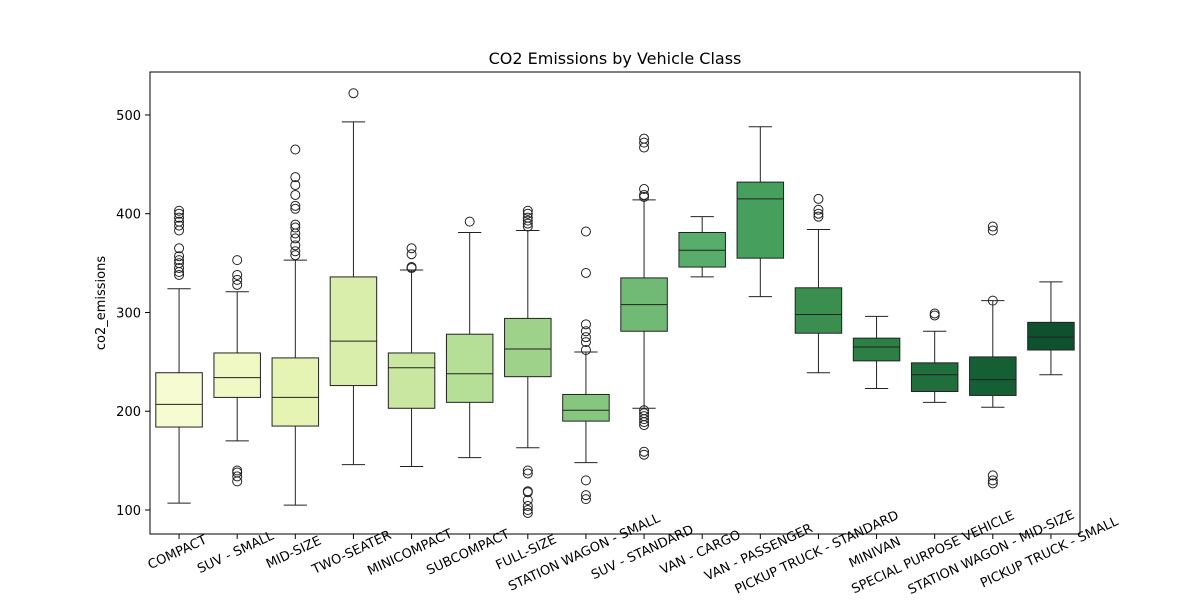 This screenshot has height=600, width=1200. Describe the element at coordinates (236, 552) in the screenshot. I see `x-tick-label: SUV - SMALL` at that location.